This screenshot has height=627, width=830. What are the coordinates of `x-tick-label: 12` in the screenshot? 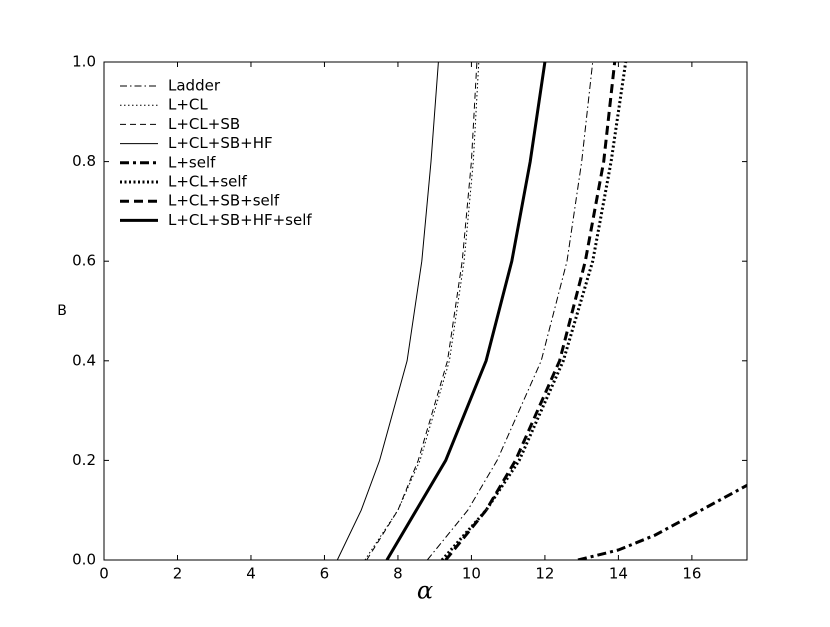 It's located at (544, 574).